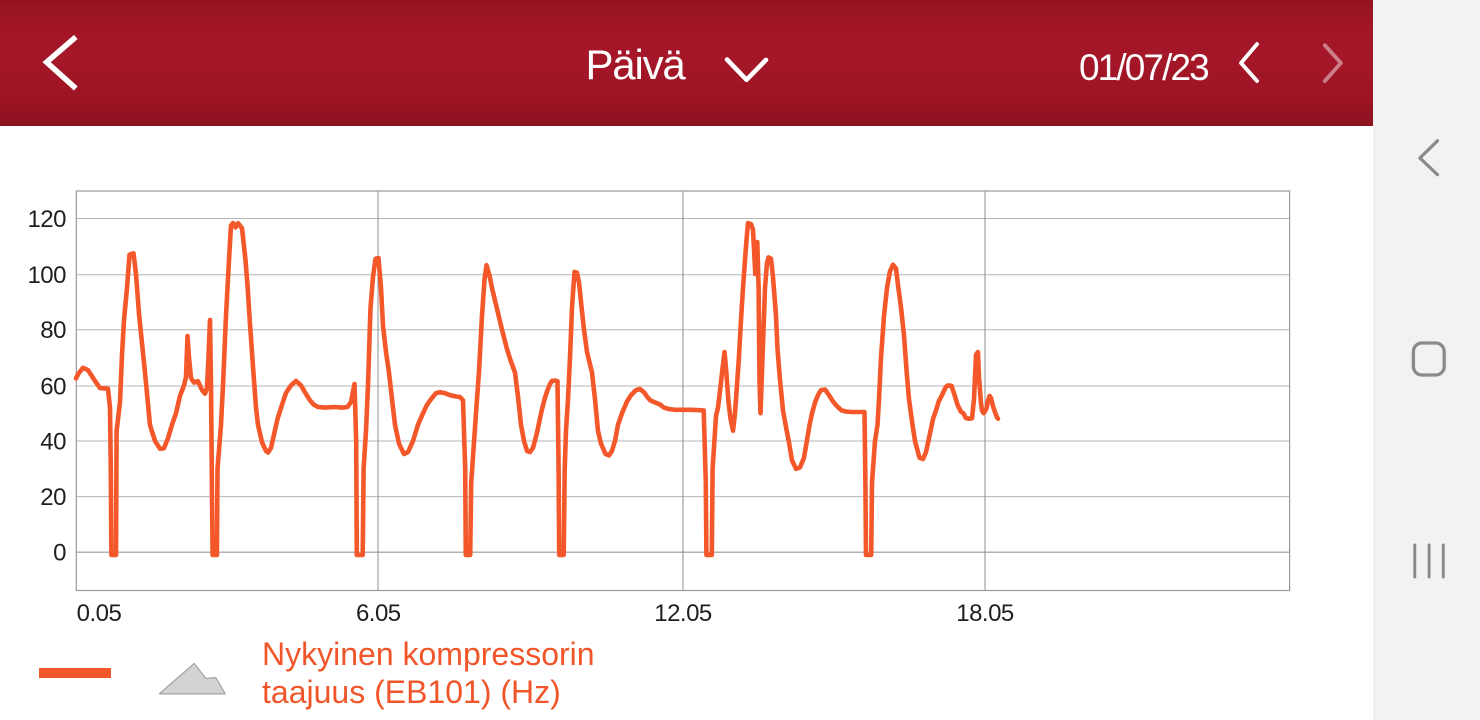 The image size is (1480, 720). Describe the element at coordinates (99, 613) in the screenshot. I see `svg-text: 0.05` at that location.